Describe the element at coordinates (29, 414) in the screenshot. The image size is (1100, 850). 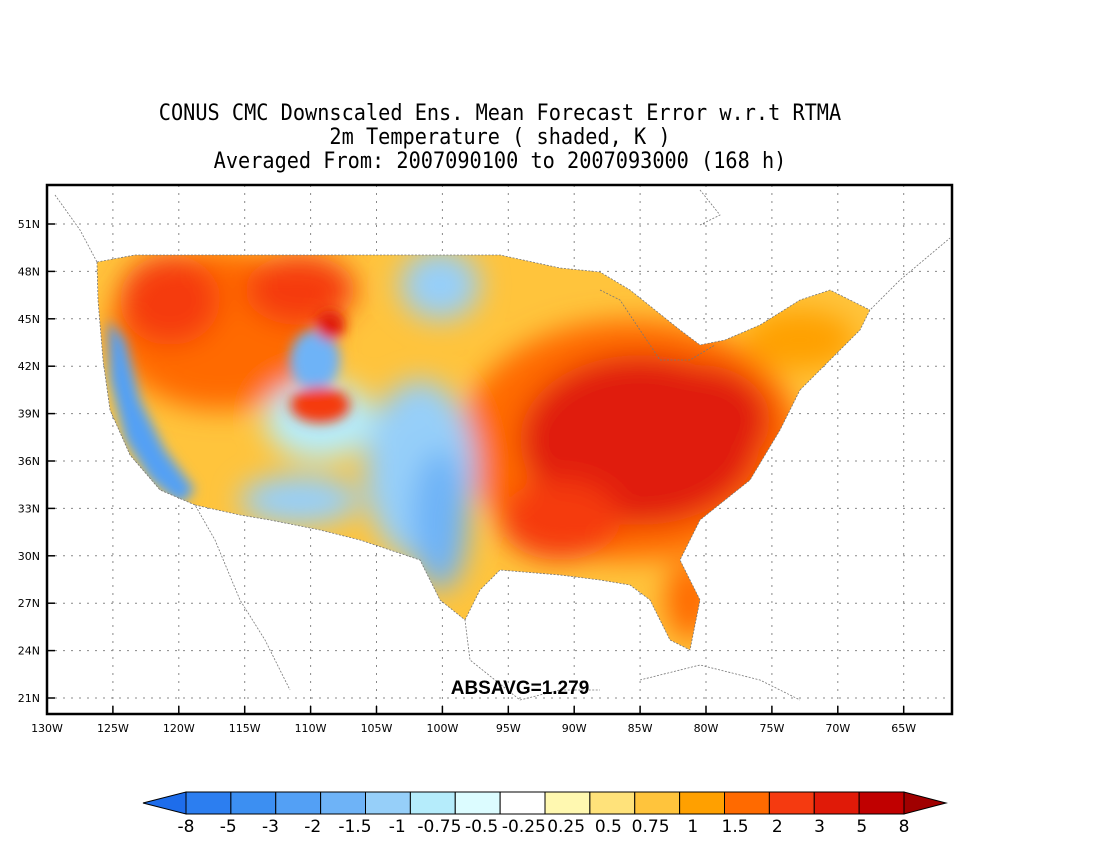
I see `lat-tick-label: 39N` at that location.